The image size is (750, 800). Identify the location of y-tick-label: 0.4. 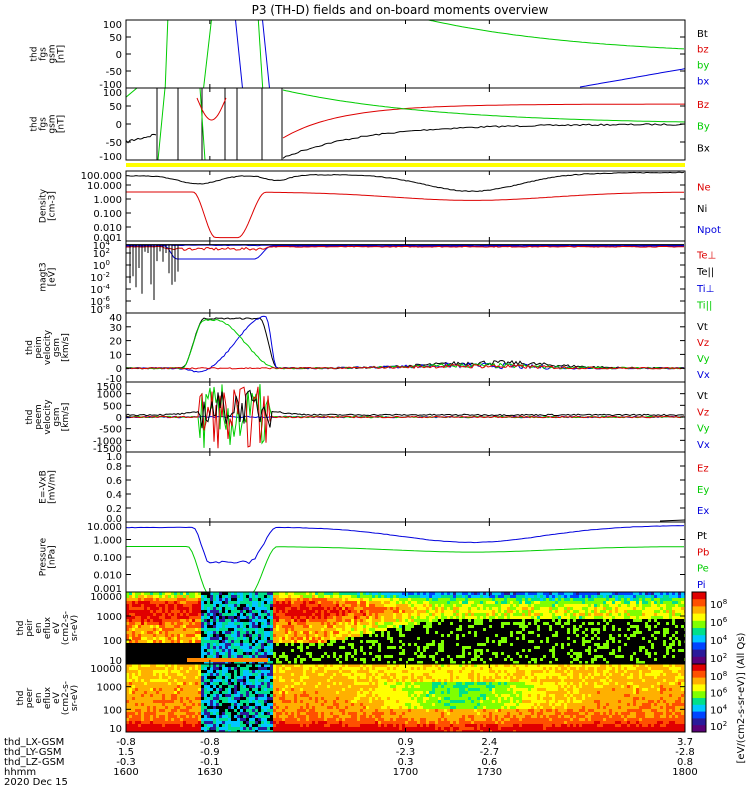
(114, 495).